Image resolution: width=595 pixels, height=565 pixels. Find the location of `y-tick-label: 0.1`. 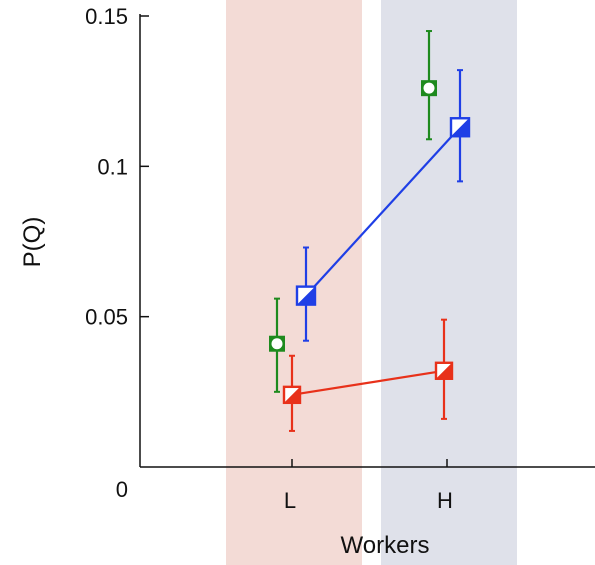

y-tick-label: 0.1 is located at coordinates (112, 166).